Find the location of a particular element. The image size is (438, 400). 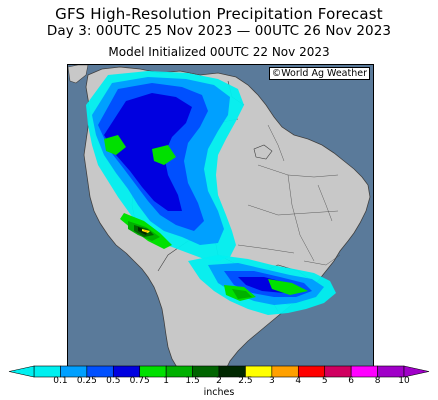

colorbar-units: inches is located at coordinates (219, 392).